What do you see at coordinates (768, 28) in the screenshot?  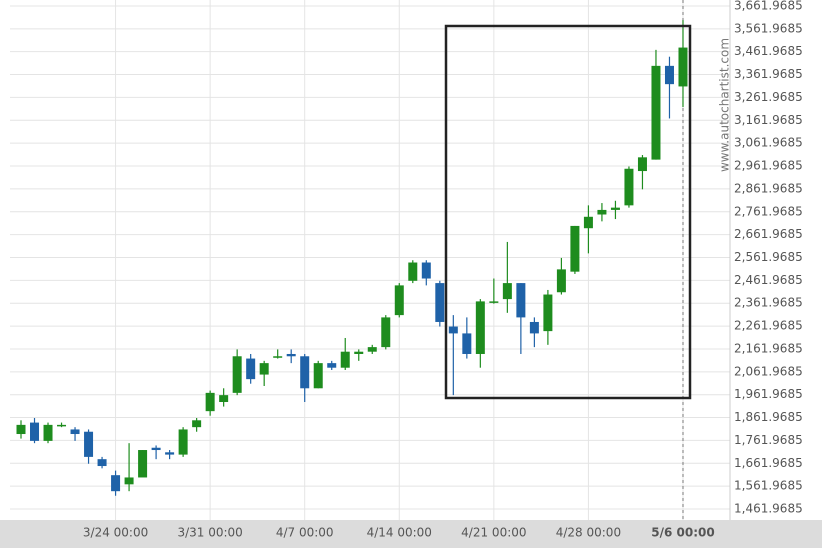 I see `y-tick-label: 3,561.9685` at bounding box center [768, 28].